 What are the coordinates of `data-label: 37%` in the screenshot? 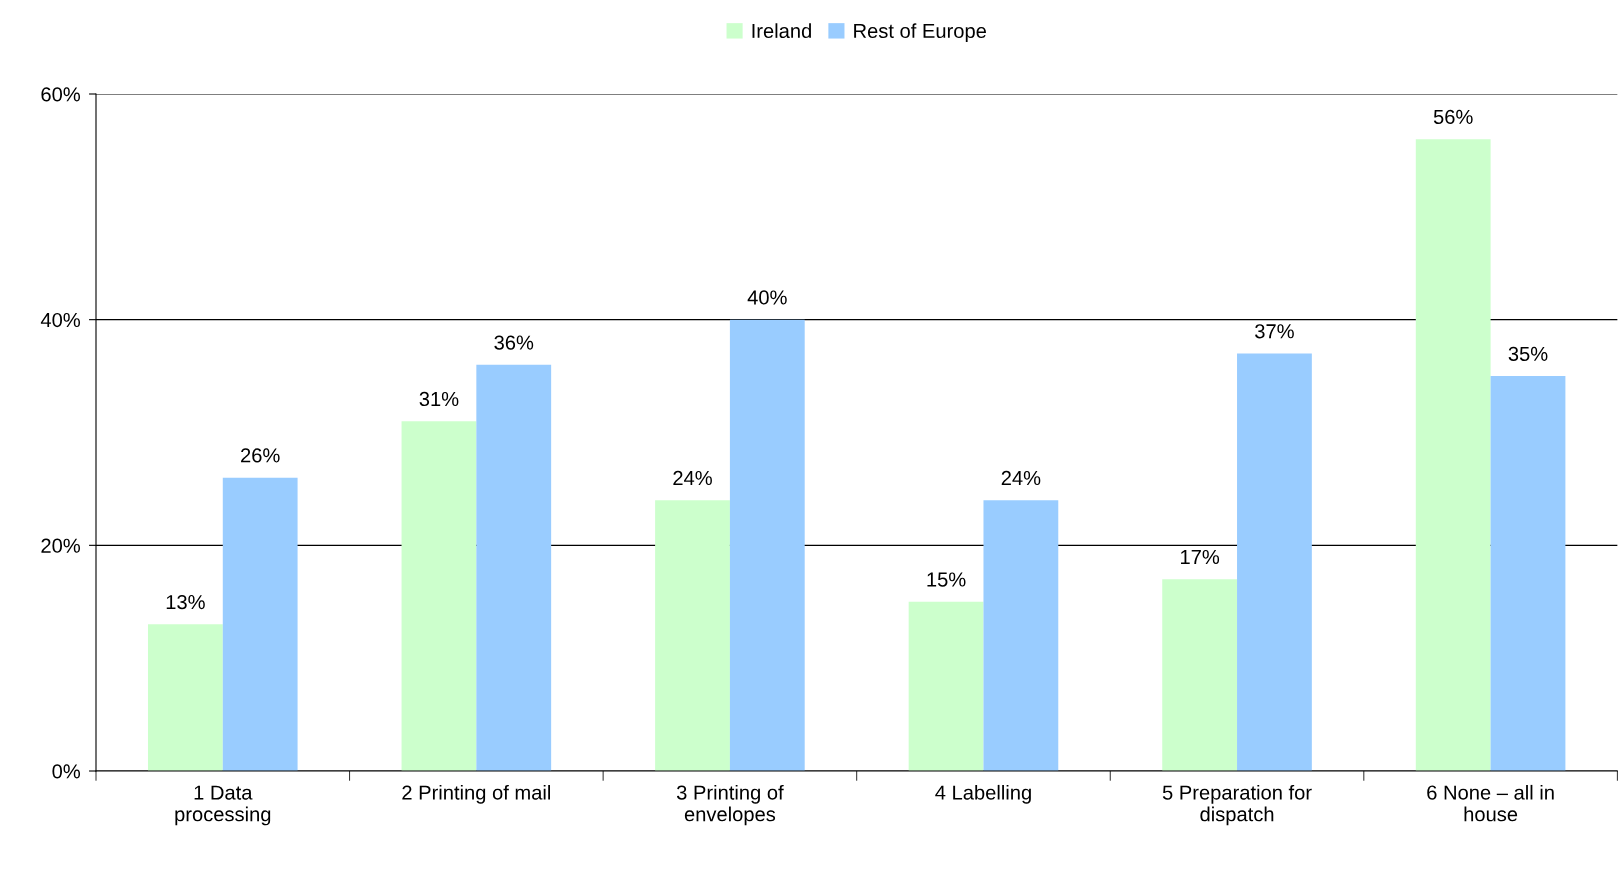 It's located at (1274, 331).